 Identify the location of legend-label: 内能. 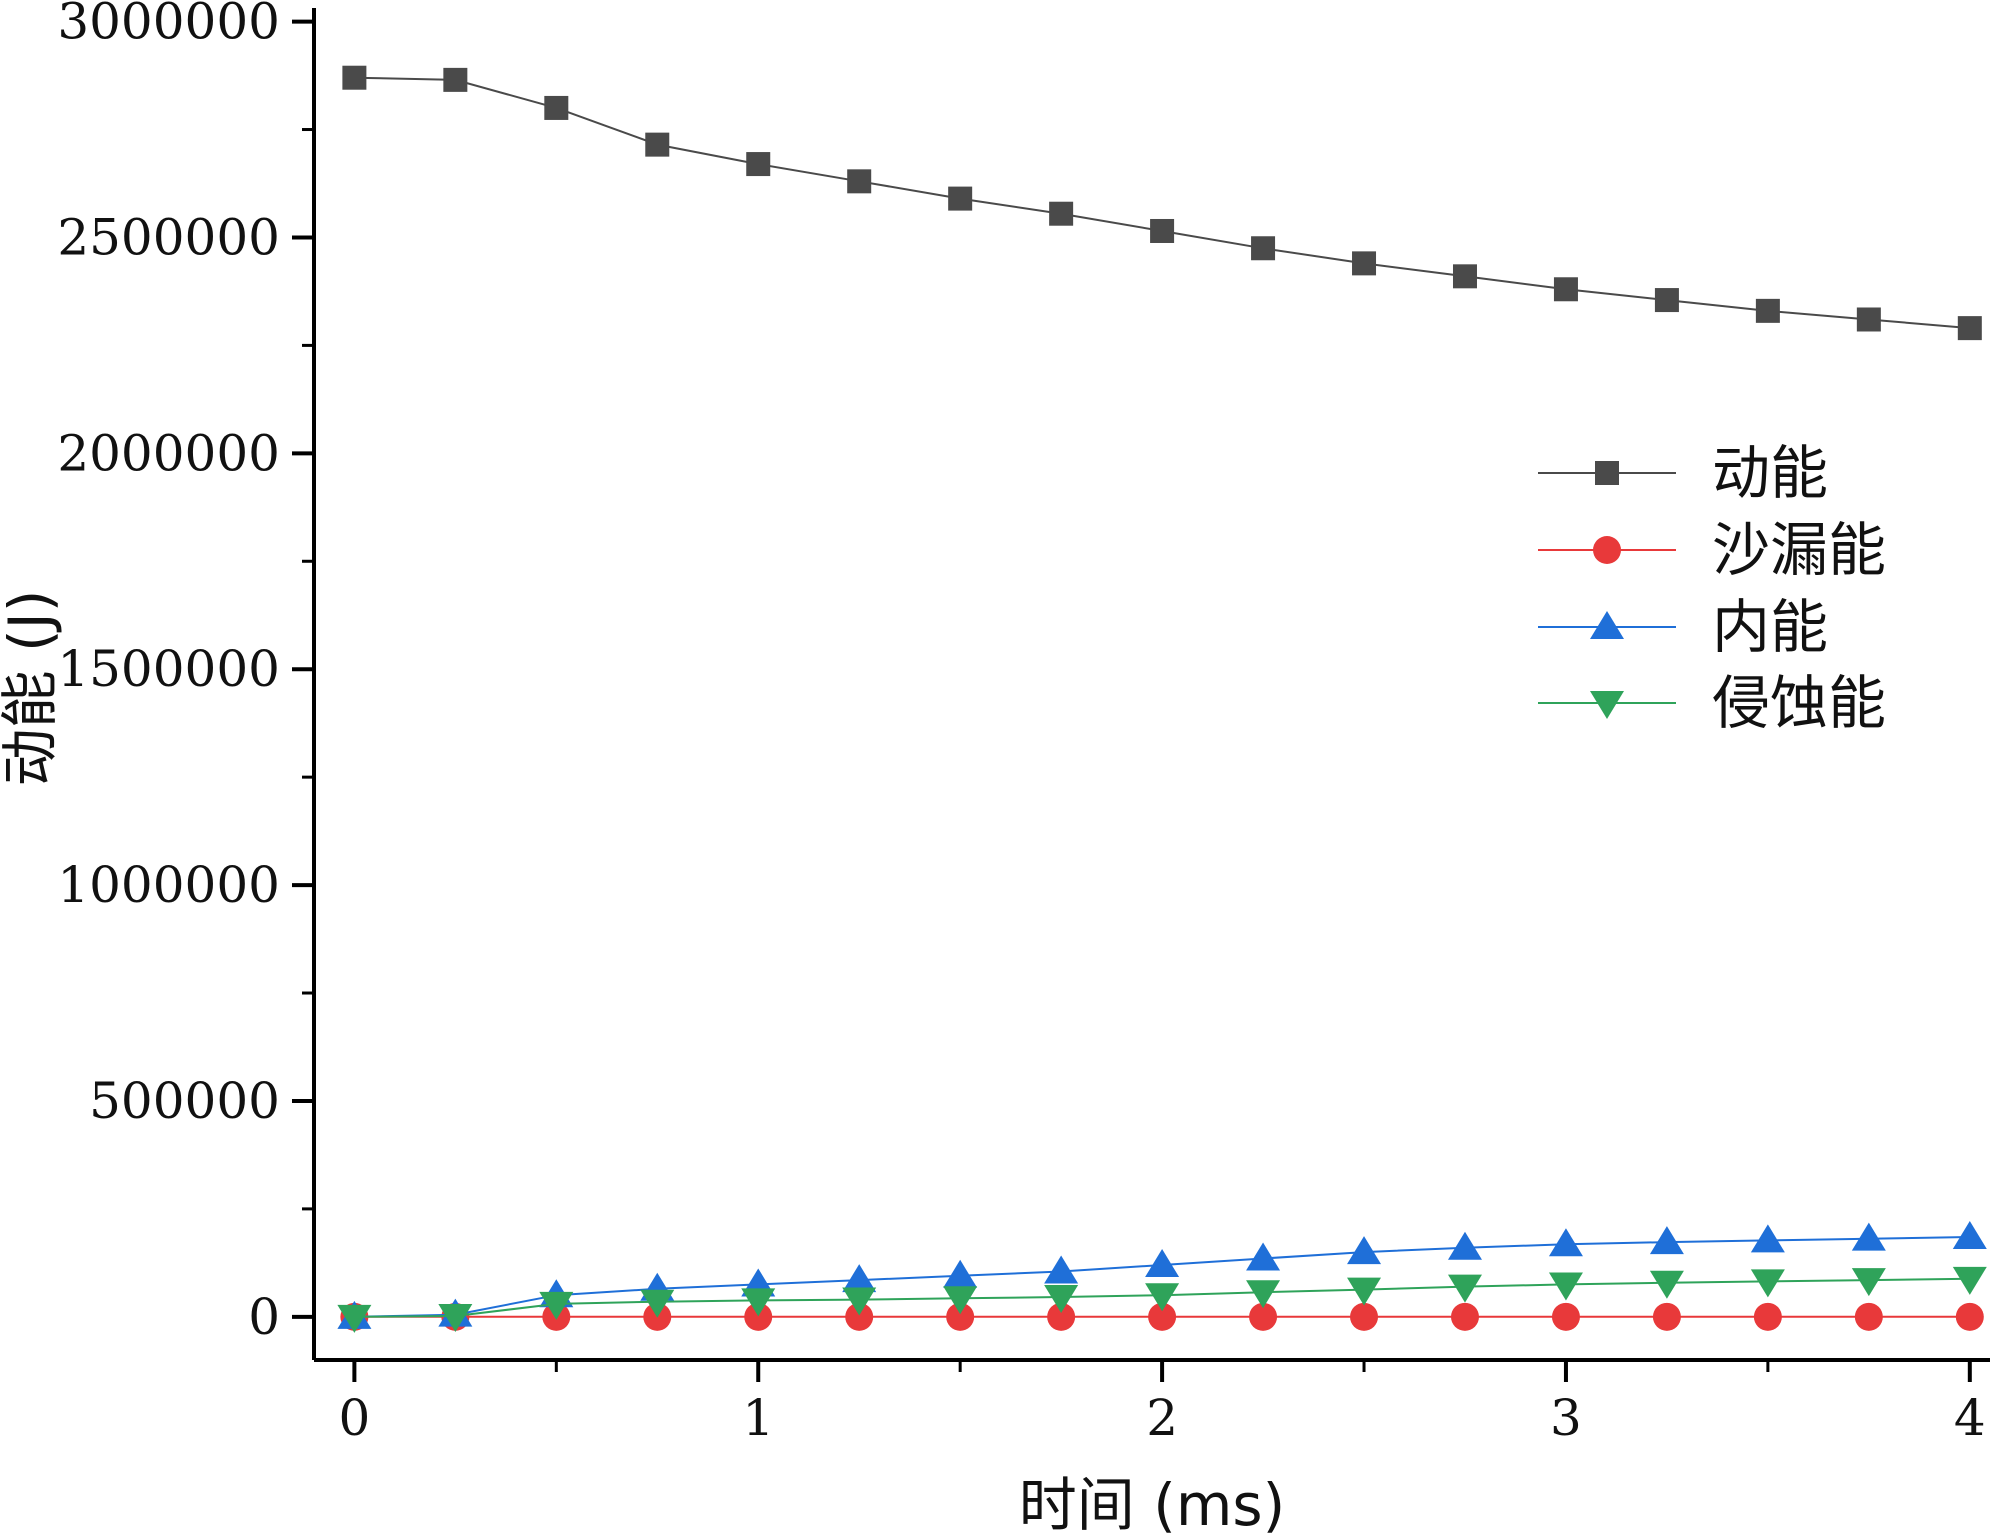
(1770, 627).